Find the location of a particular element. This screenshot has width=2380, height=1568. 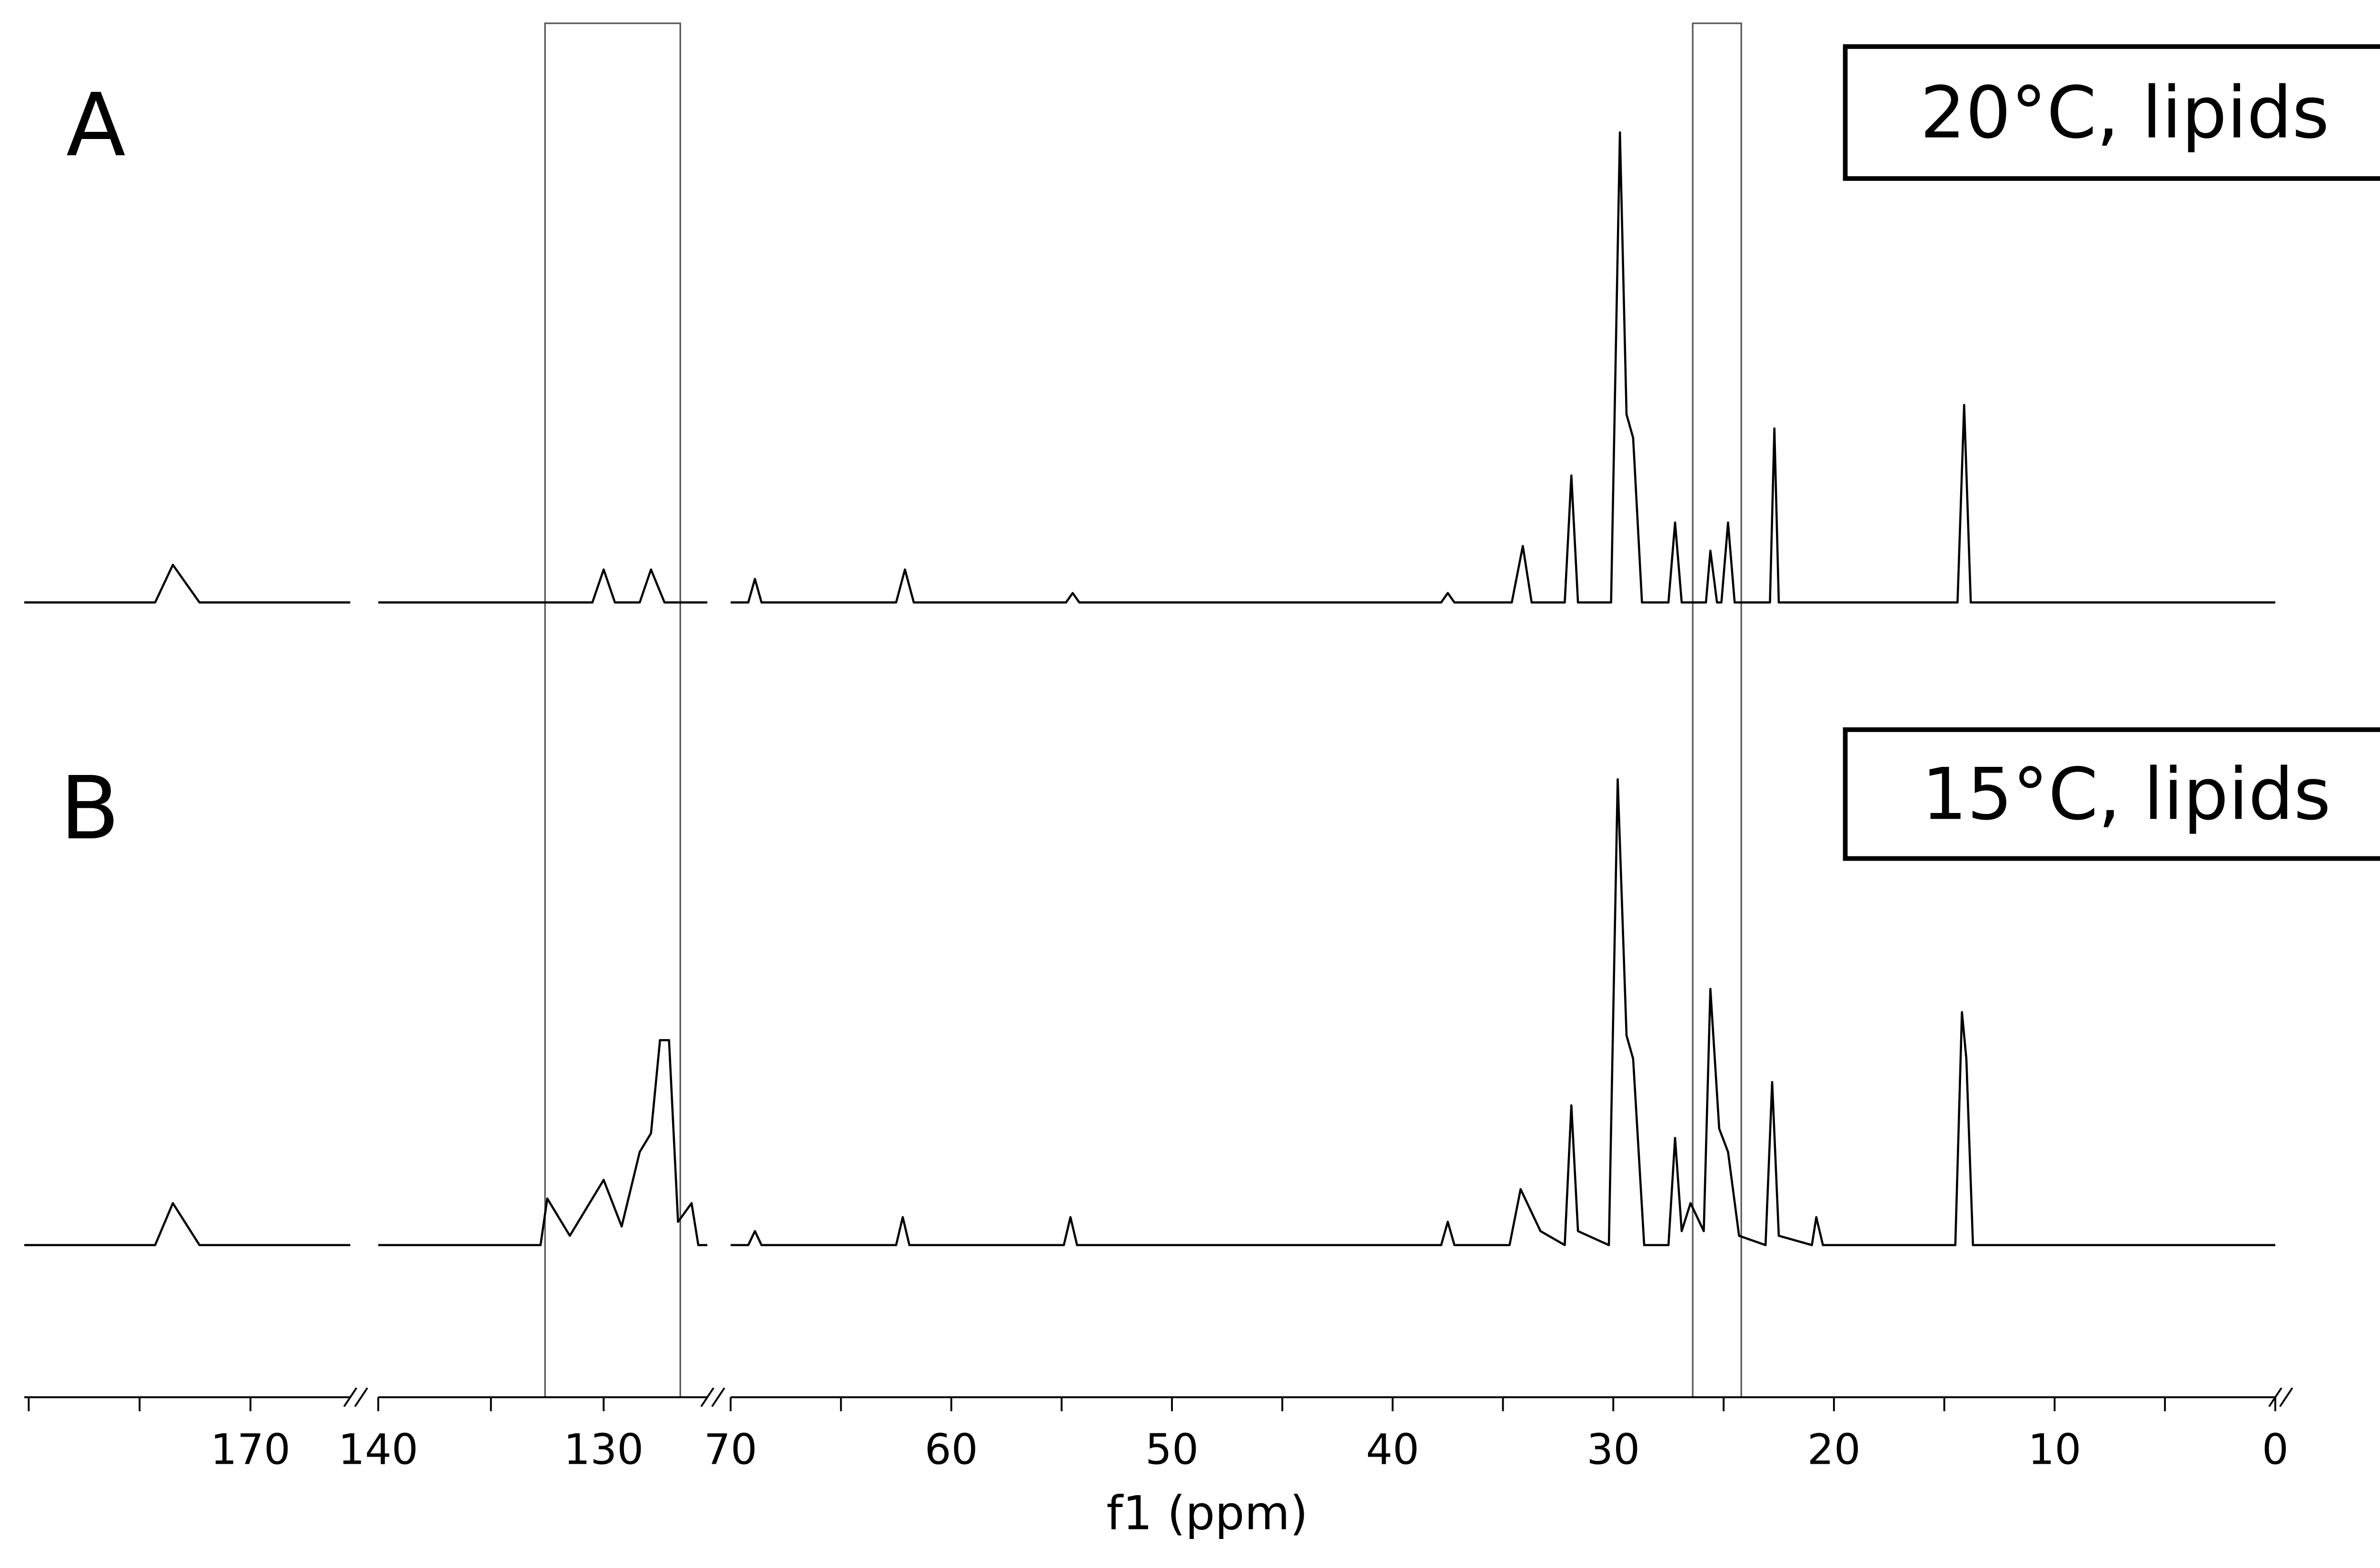

x-tick-label: 140 is located at coordinates (378, 1450).